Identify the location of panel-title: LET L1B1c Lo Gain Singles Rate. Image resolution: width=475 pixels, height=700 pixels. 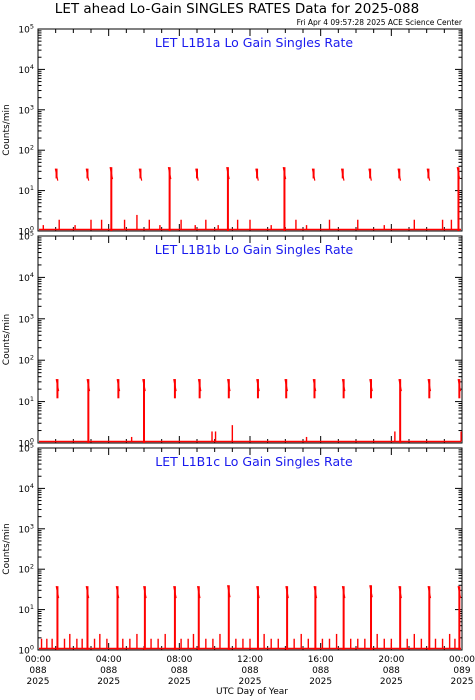
(254, 461).